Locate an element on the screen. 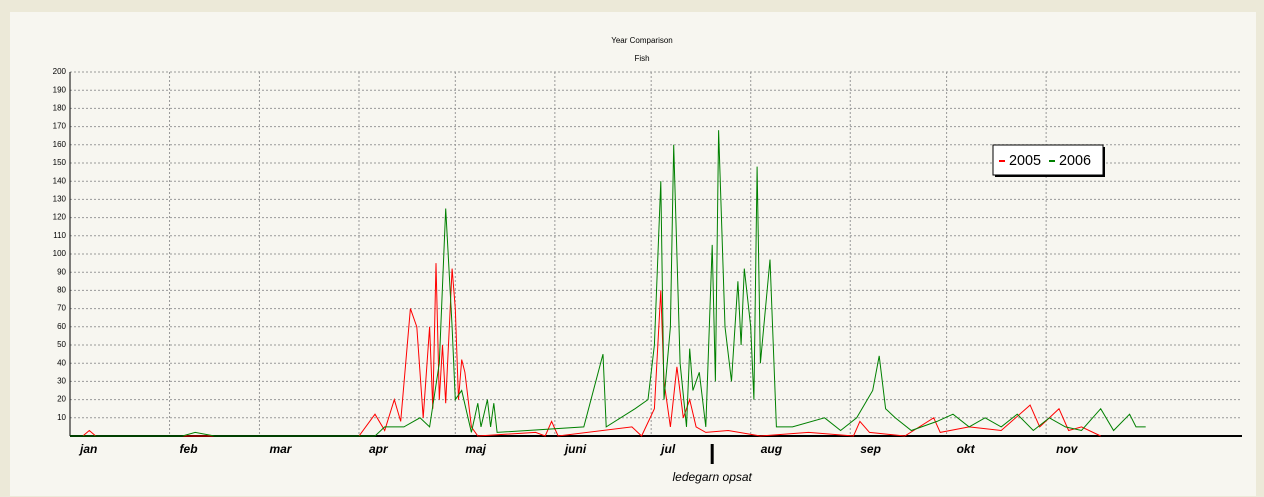 This screenshot has width=1264, height=497. y-tick-label: 30 is located at coordinates (61, 381).